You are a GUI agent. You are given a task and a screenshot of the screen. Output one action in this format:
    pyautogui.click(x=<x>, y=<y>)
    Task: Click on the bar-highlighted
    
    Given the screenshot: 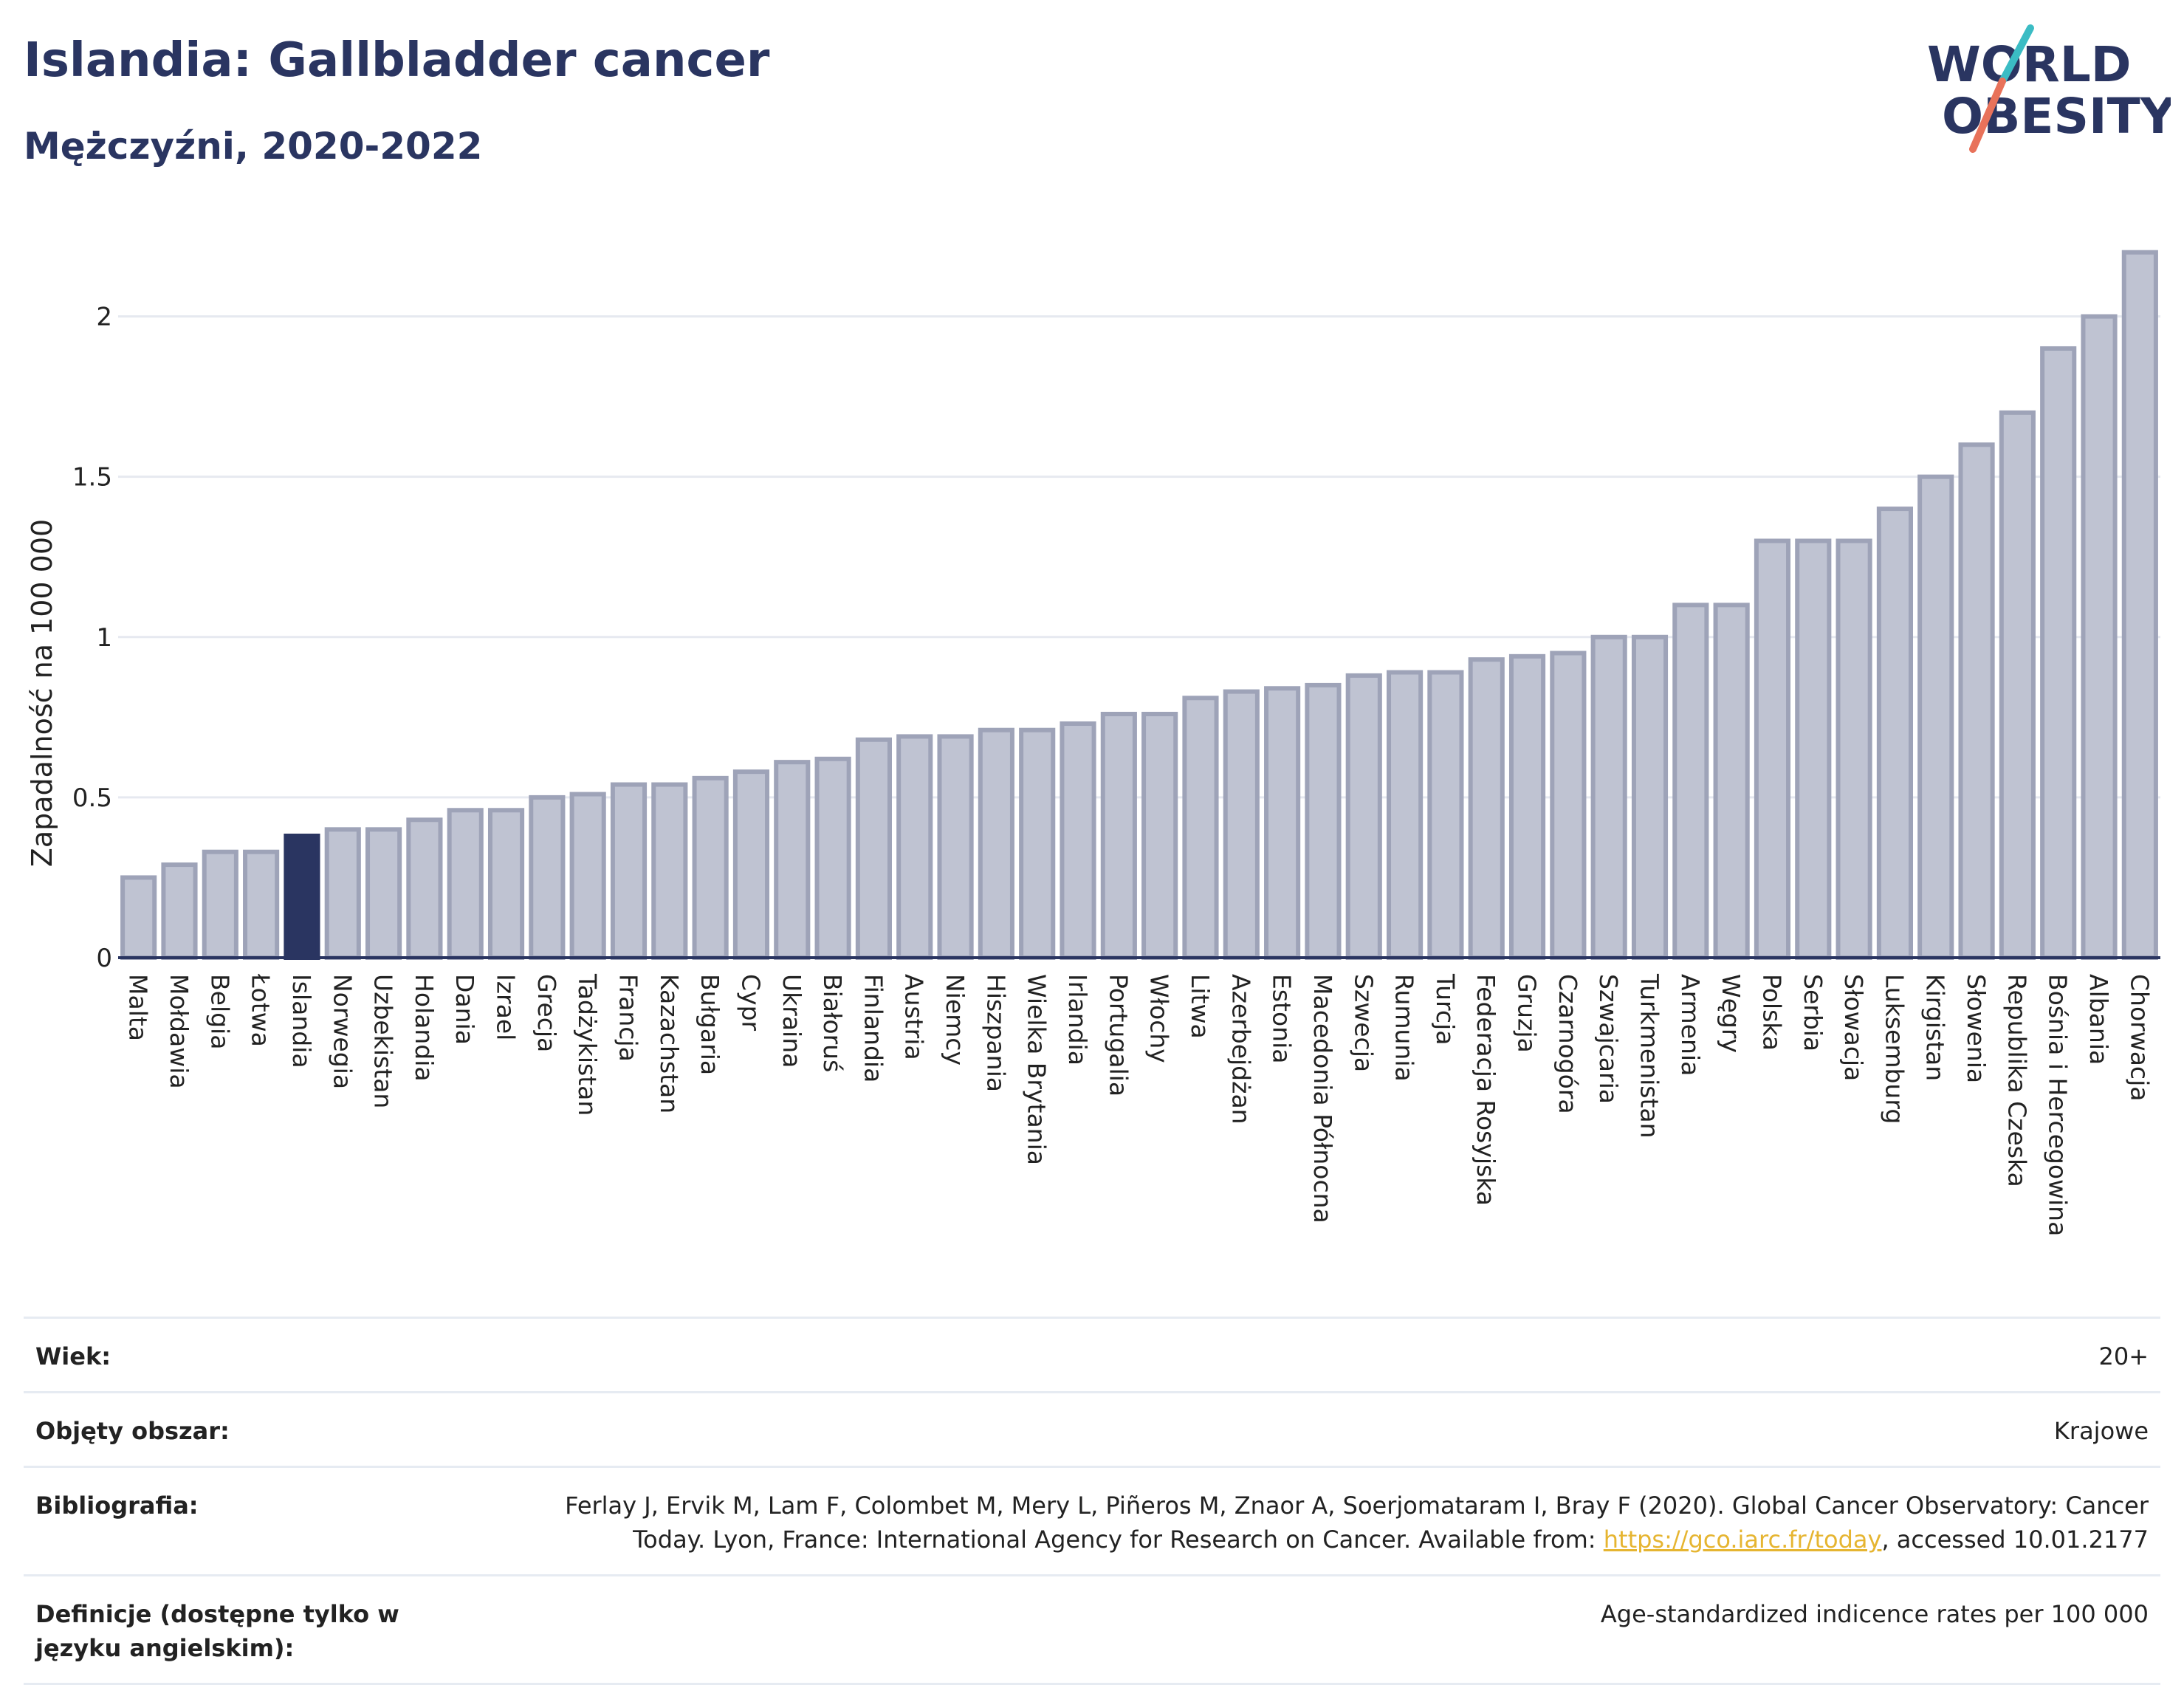 What is the action you would take?
    pyautogui.click(x=302, y=897)
    